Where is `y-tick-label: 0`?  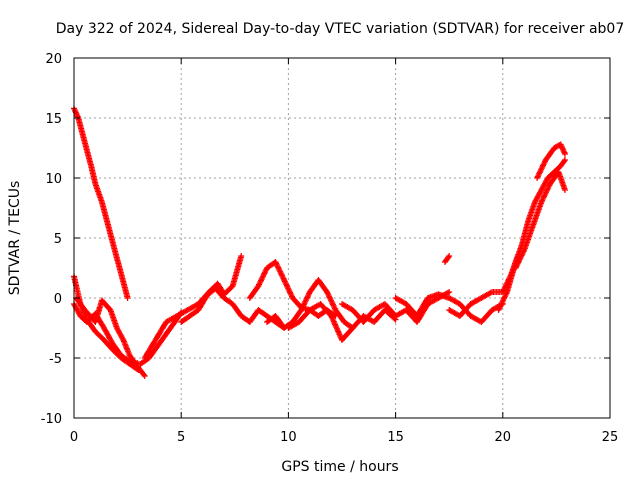
y-tick-label: 0 is located at coordinates (58, 299).